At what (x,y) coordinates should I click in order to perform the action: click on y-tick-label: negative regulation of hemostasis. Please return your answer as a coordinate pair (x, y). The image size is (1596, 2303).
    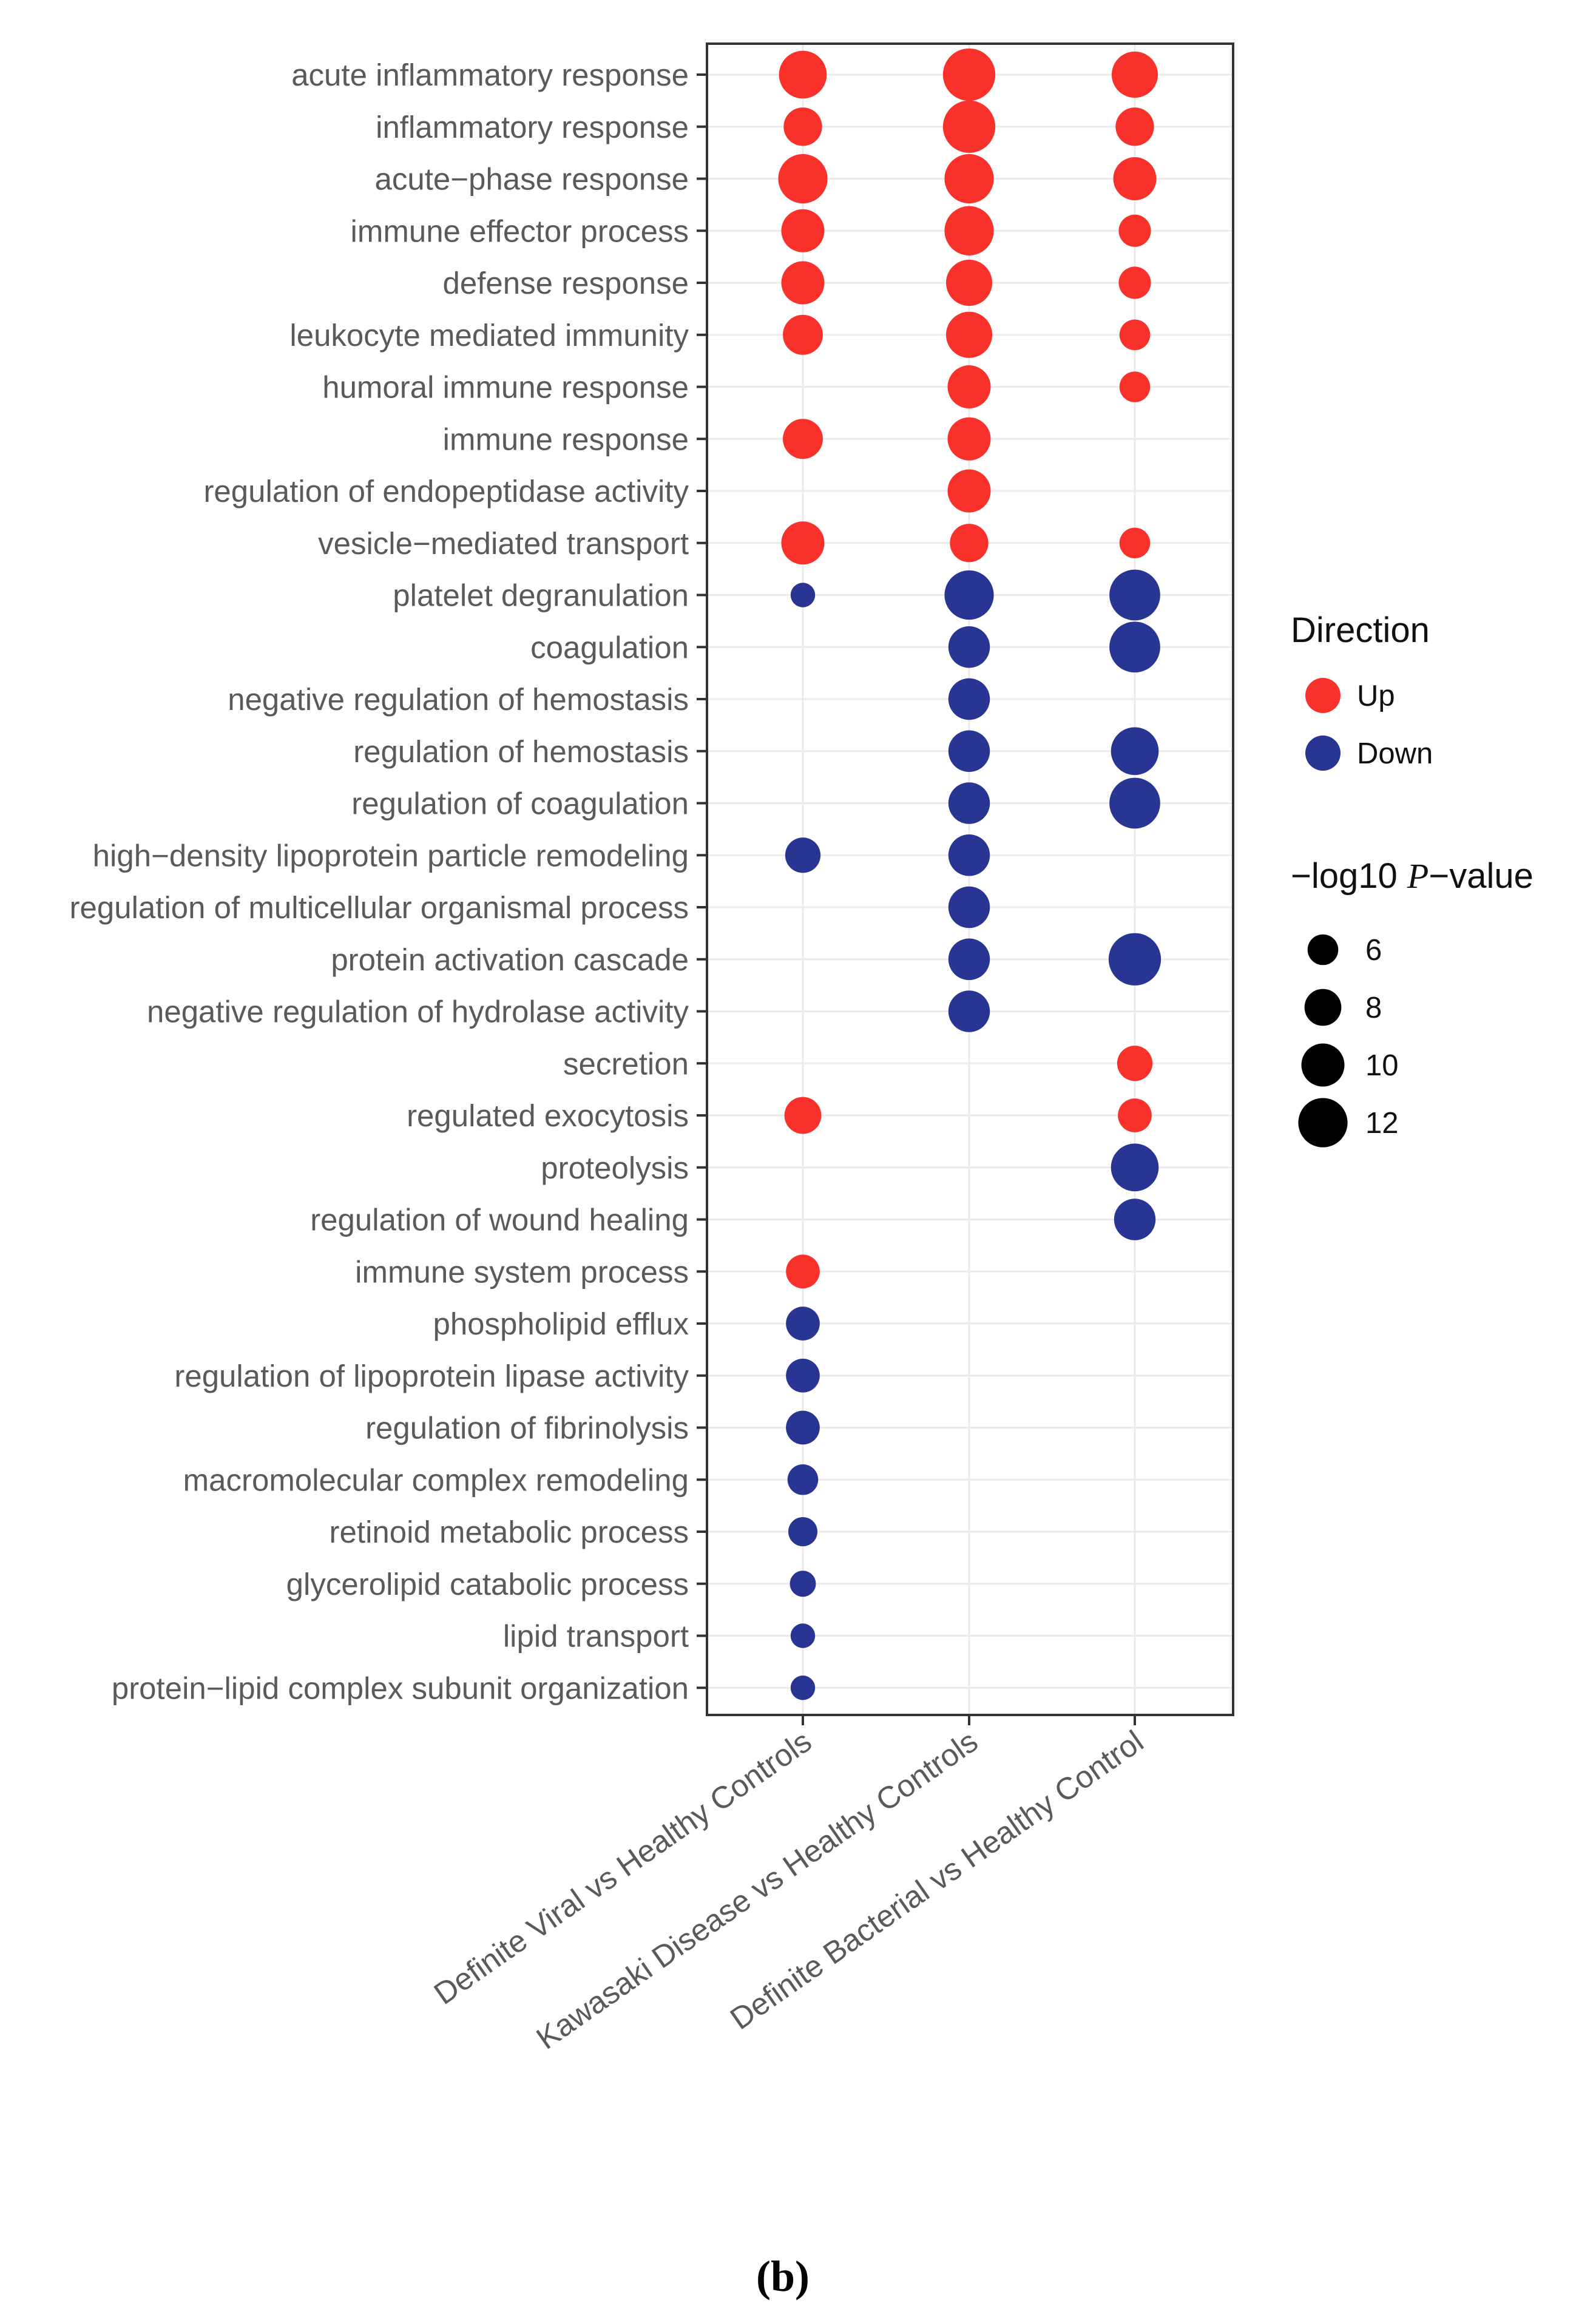
    Looking at the image, I should click on (458, 700).